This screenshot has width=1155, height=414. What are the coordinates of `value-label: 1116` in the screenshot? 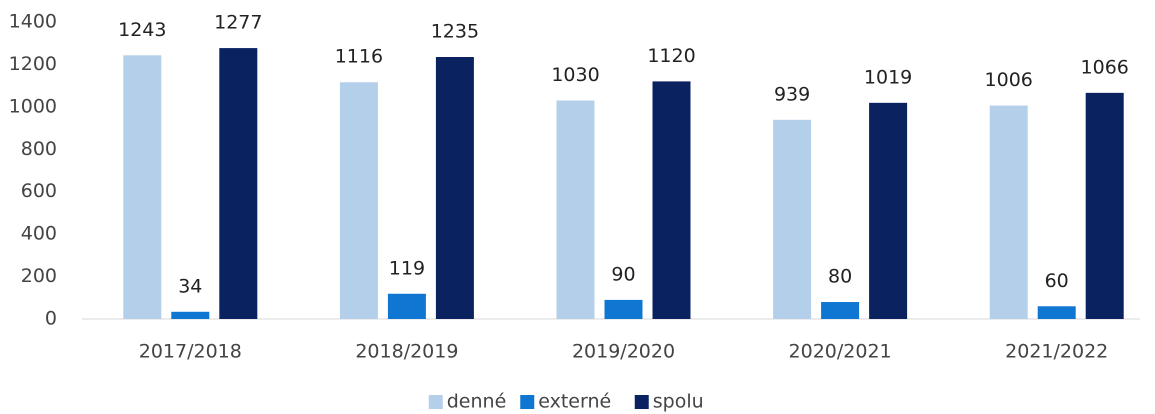 It's located at (359, 57).